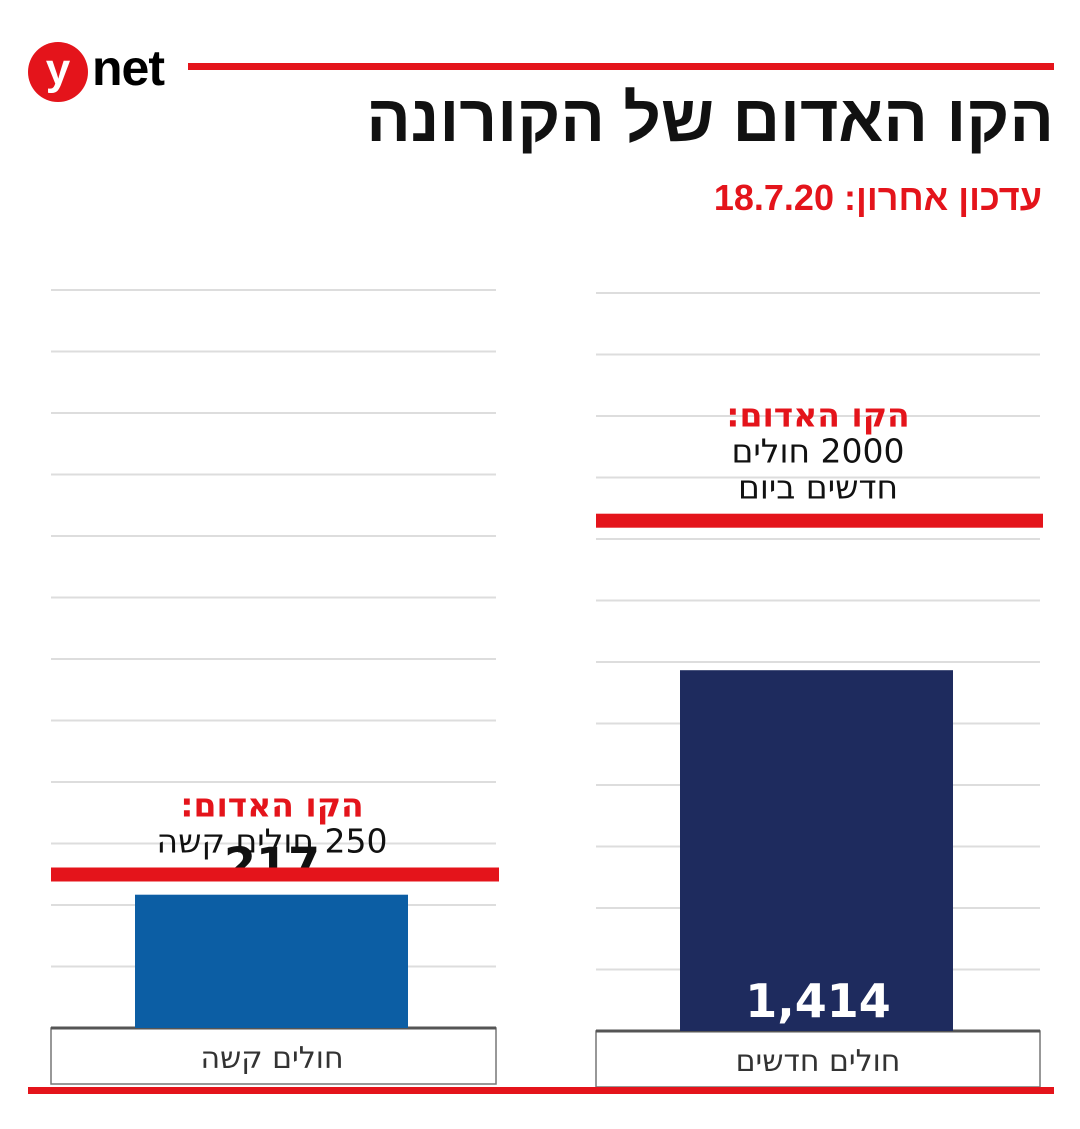 The width and height of the screenshot is (1080, 1129). What do you see at coordinates (877, 197) in the screenshot?
I see `update-date: עדכון אחרון: 18.7.20` at bounding box center [877, 197].